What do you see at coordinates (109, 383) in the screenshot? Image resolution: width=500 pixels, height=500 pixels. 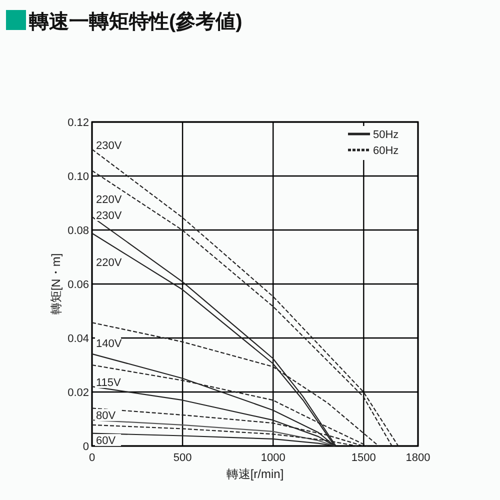 I see `annotation: 115V` at bounding box center [109, 383].